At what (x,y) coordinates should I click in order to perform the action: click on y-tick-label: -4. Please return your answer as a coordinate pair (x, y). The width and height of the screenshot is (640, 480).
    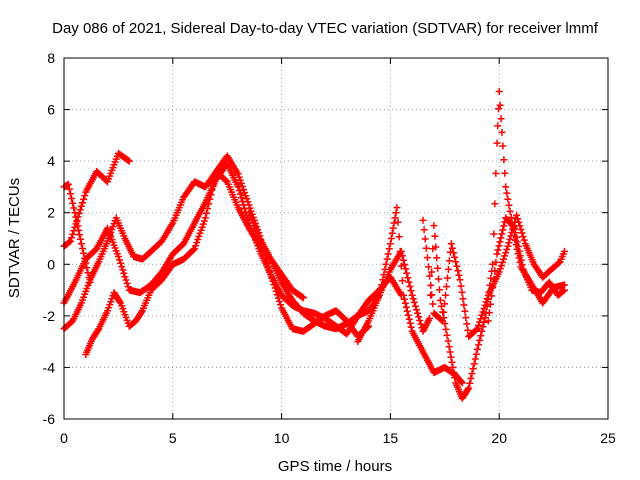
    Looking at the image, I should click on (49, 367).